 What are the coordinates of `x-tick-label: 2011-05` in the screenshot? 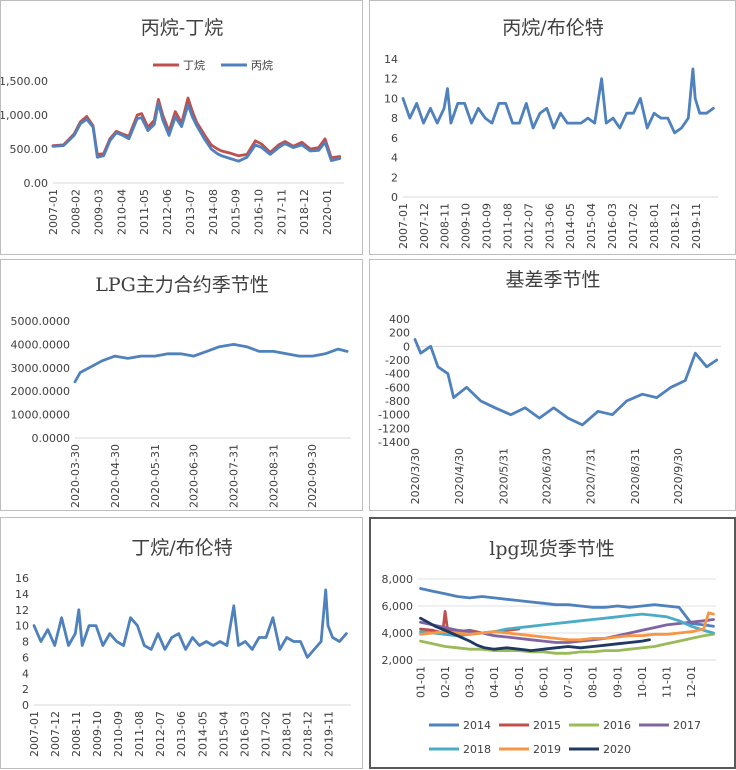 It's located at (144, 212).